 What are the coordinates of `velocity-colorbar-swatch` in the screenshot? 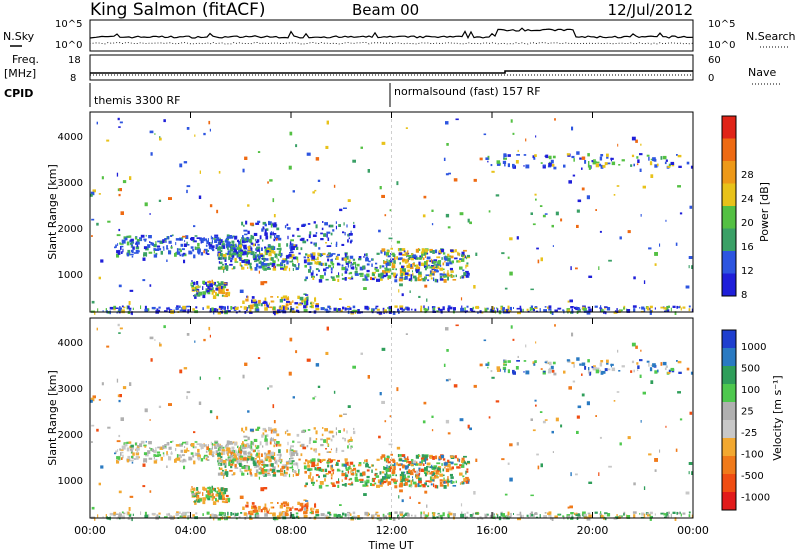 It's located at (729, 393).